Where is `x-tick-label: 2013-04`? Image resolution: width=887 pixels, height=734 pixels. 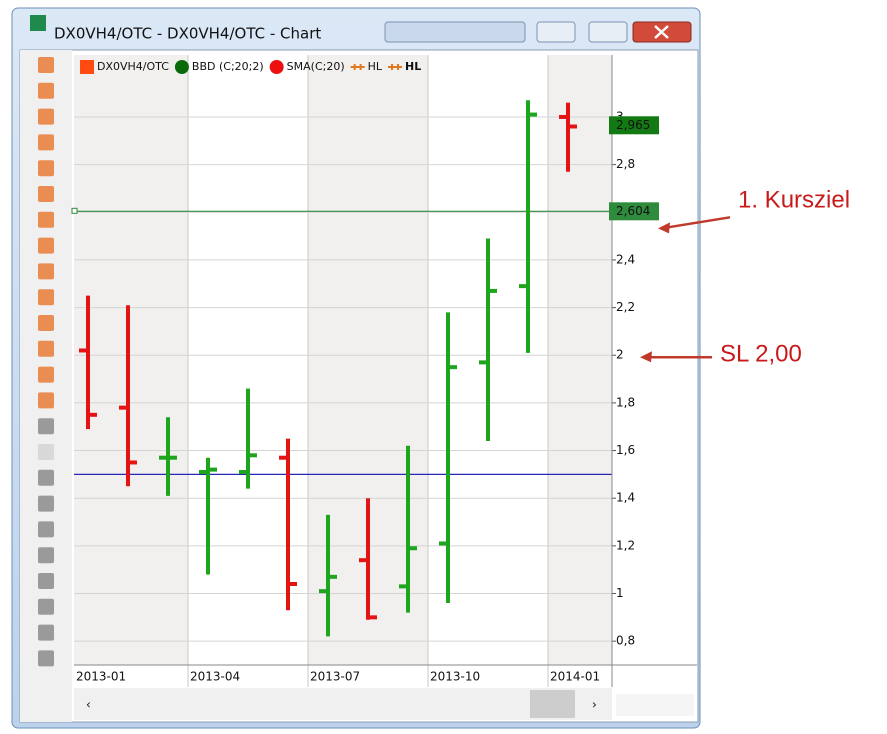 x-tick-label: 2013-04 is located at coordinates (215, 677).